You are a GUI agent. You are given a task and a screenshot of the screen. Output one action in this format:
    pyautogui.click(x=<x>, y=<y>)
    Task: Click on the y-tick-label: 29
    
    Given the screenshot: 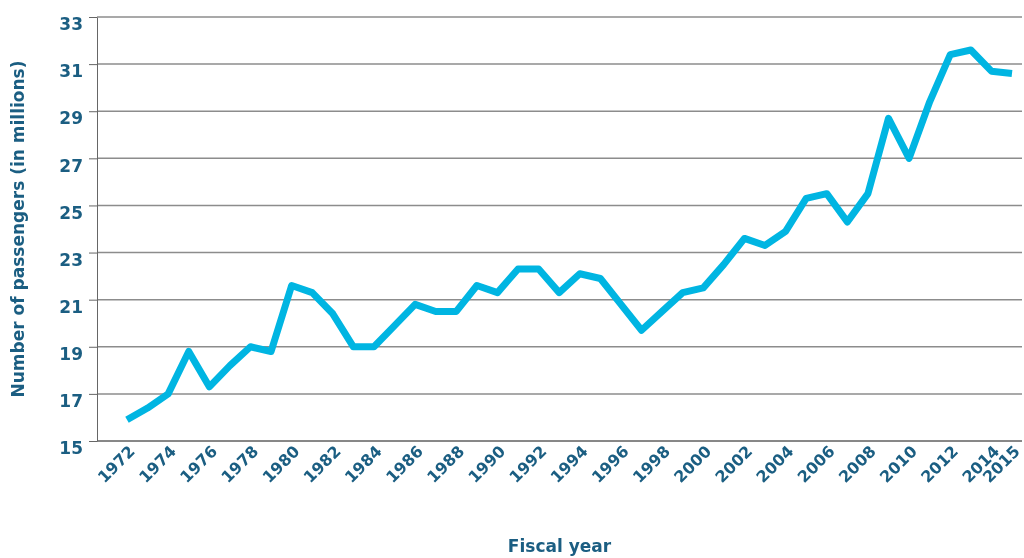 What is the action you would take?
    pyautogui.click(x=71, y=118)
    